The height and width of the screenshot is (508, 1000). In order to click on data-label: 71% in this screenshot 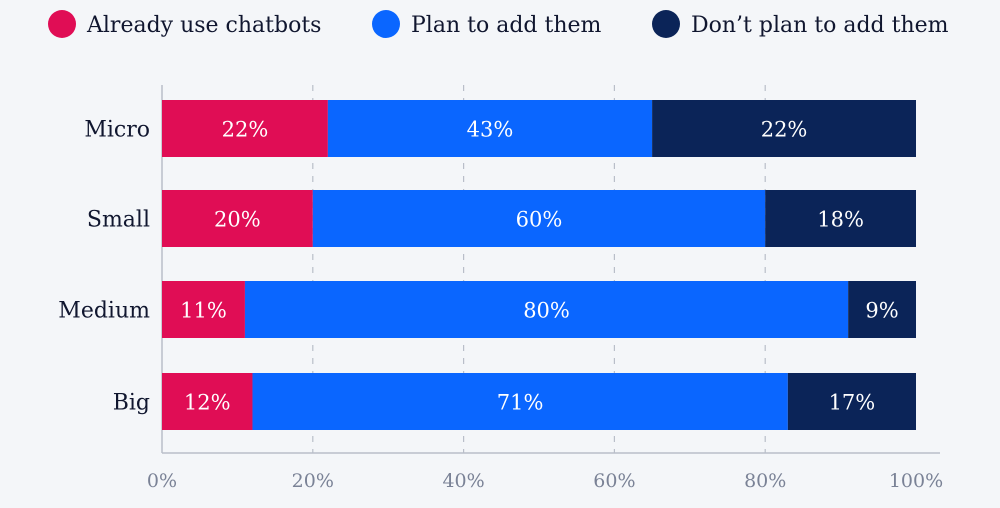, I will do `click(520, 403)`.